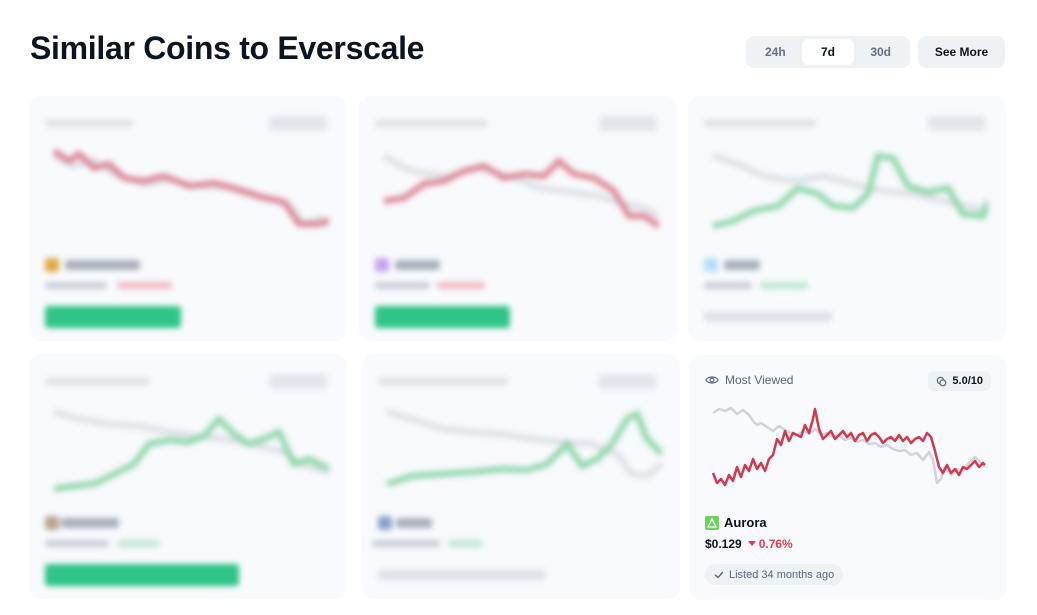  I want to click on score-badge: 5.0/10, so click(959, 381).